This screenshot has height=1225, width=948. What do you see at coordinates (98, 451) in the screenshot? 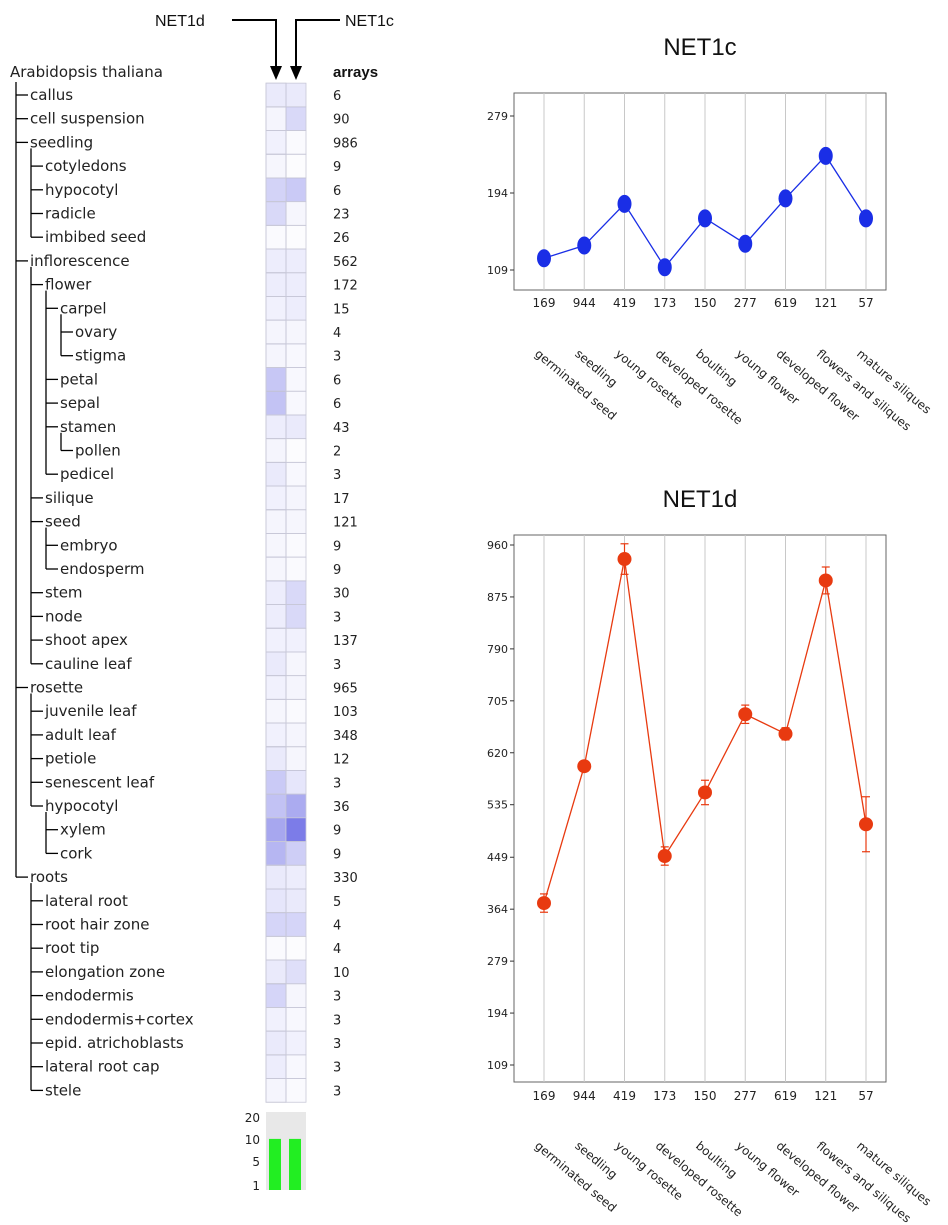
I see `tree-node-label: pollen` at bounding box center [98, 451].